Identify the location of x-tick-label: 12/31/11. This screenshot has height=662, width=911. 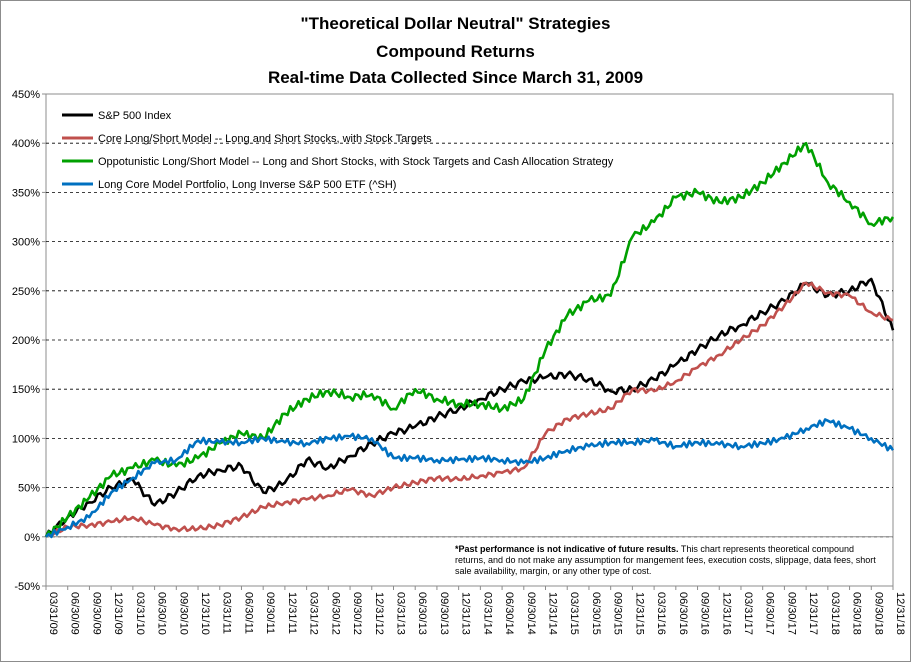
(292, 613).